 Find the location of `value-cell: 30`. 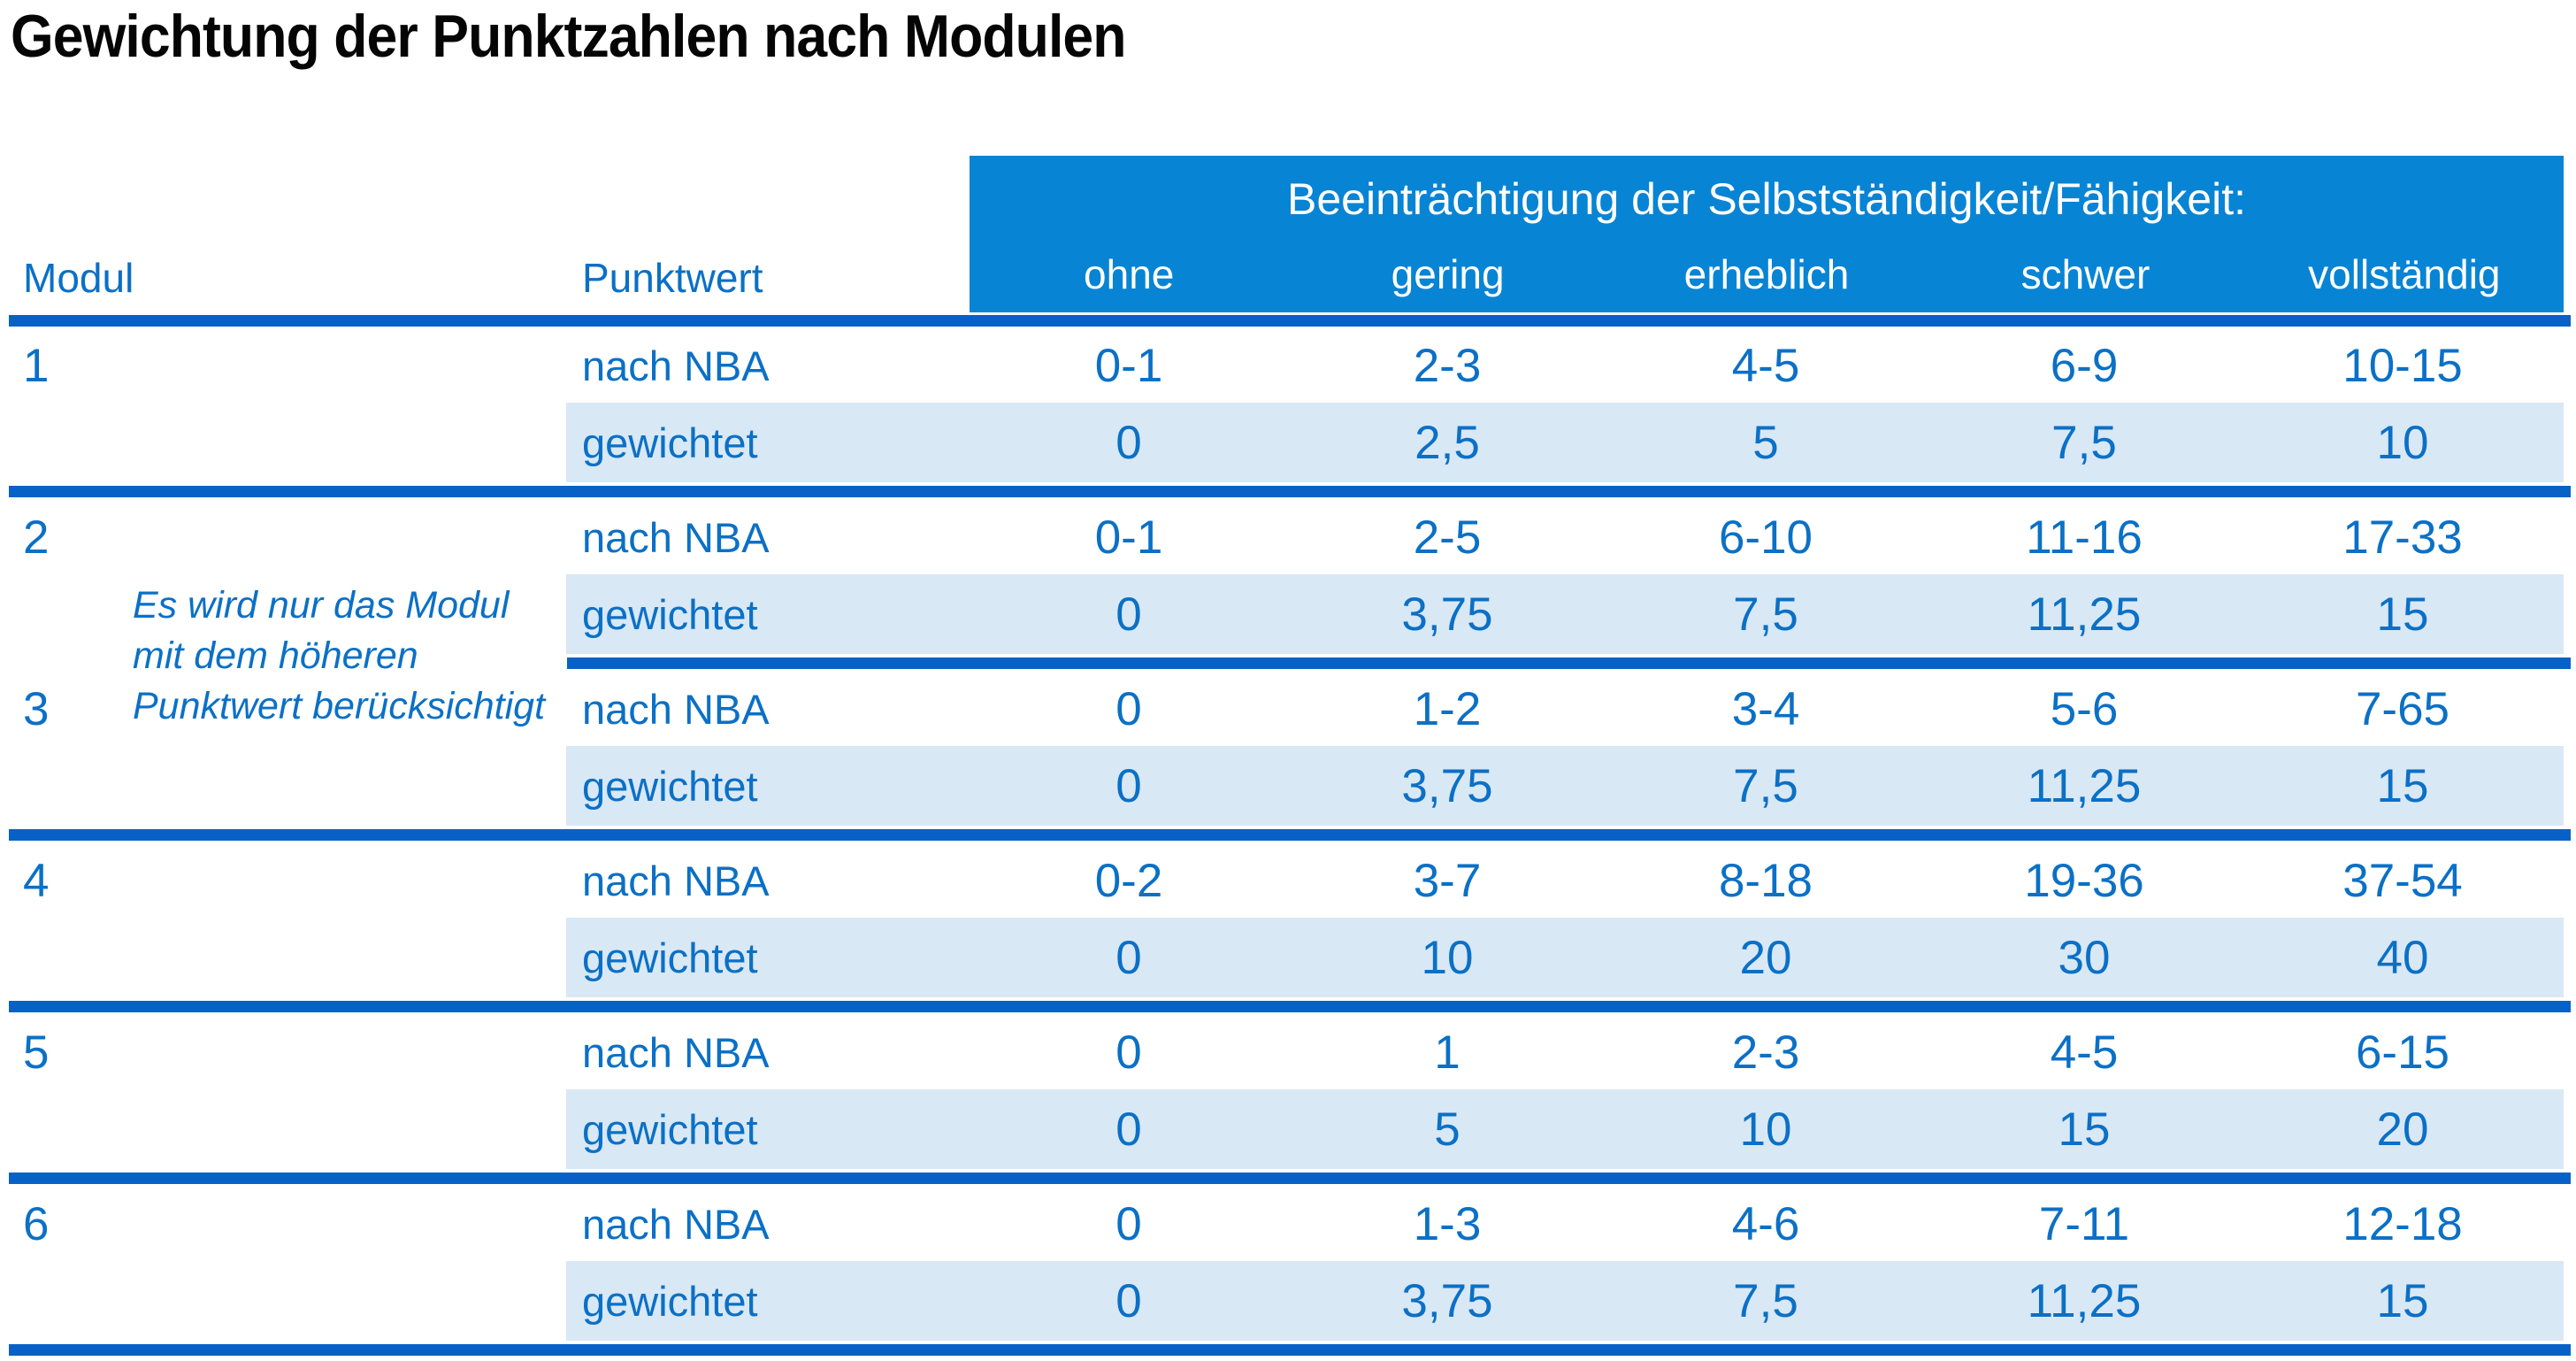

value-cell: 30 is located at coordinates (2084, 957).